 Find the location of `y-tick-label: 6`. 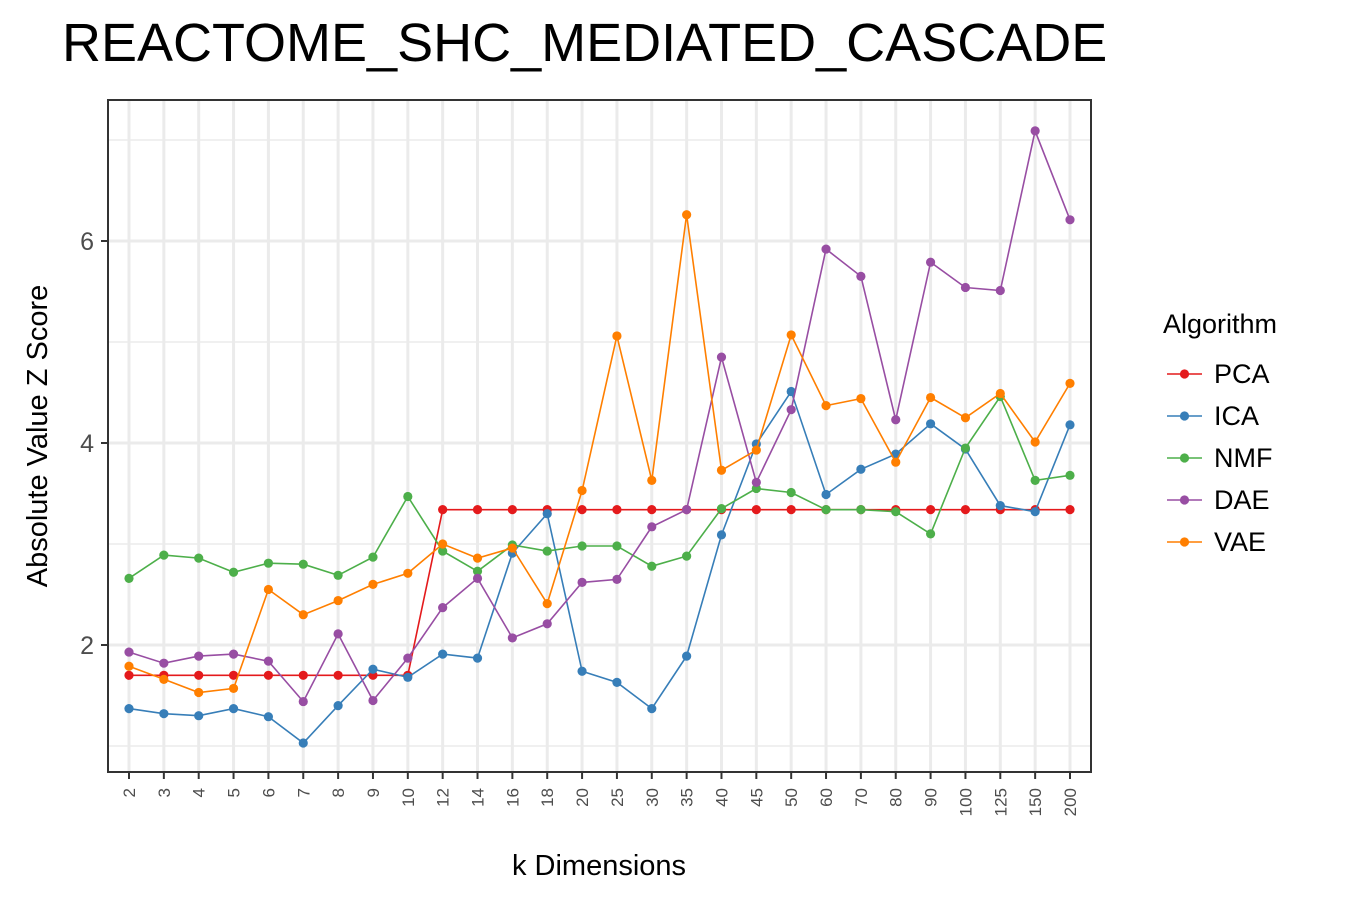

y-tick-label: 6 is located at coordinates (87, 242).